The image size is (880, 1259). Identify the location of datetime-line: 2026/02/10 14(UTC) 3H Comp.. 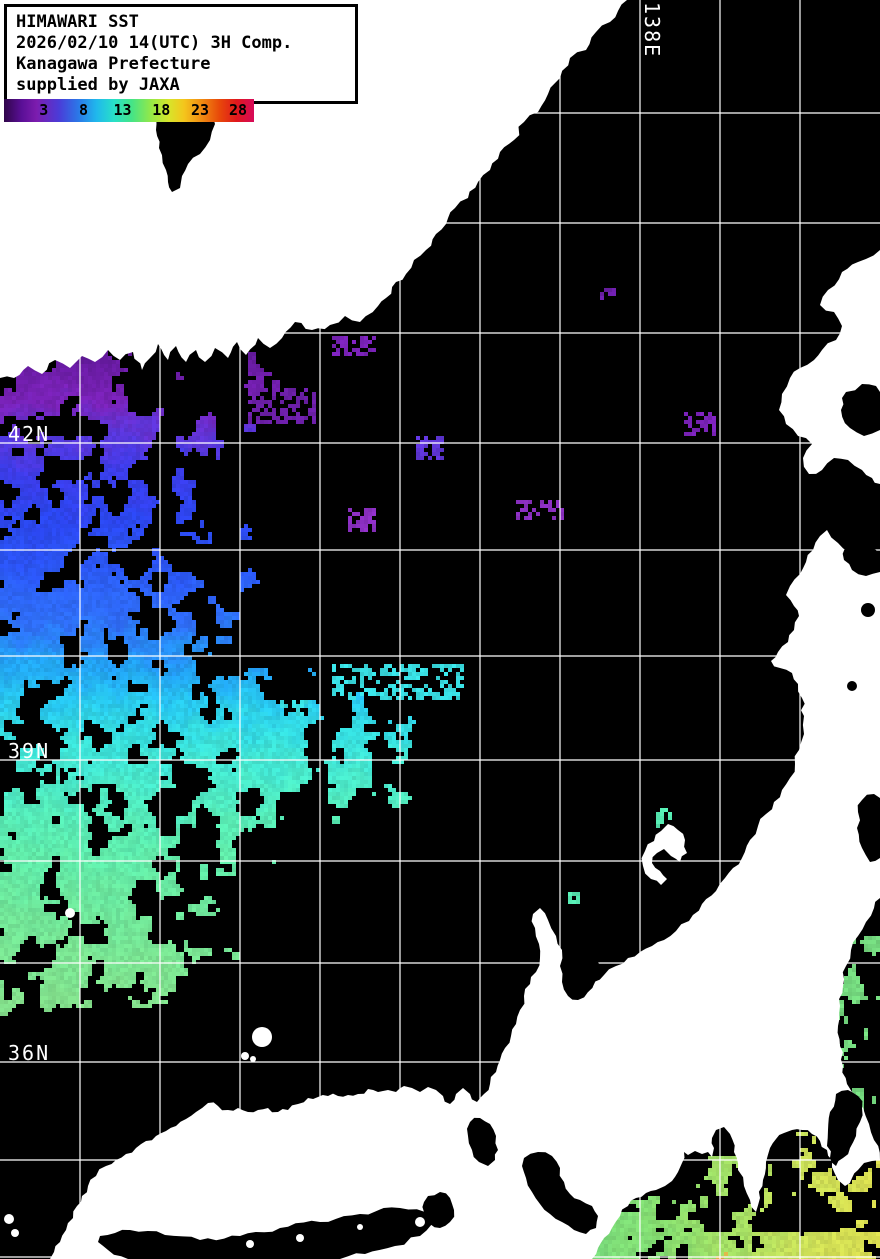
(154, 43).